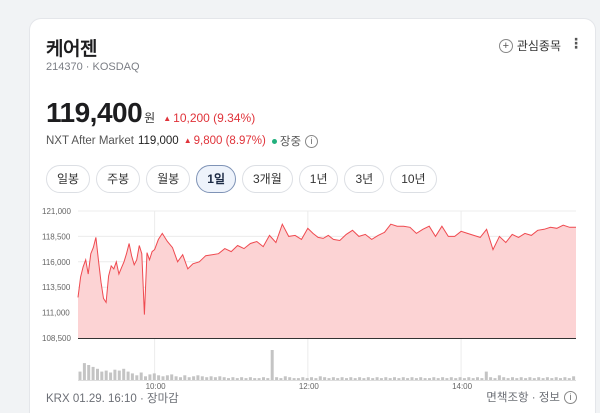  Describe the element at coordinates (158, 141) in the screenshot. I see `nxt-price: 119,000` at that location.